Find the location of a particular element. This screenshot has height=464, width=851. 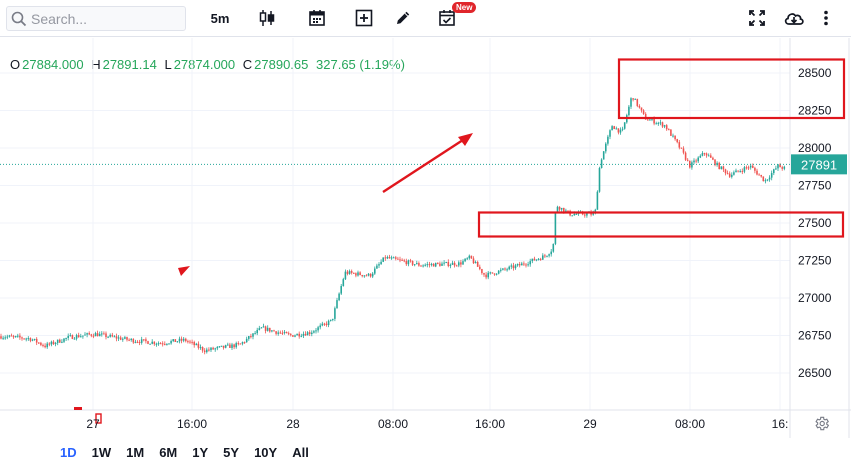

download-button is located at coordinates (794, 18).